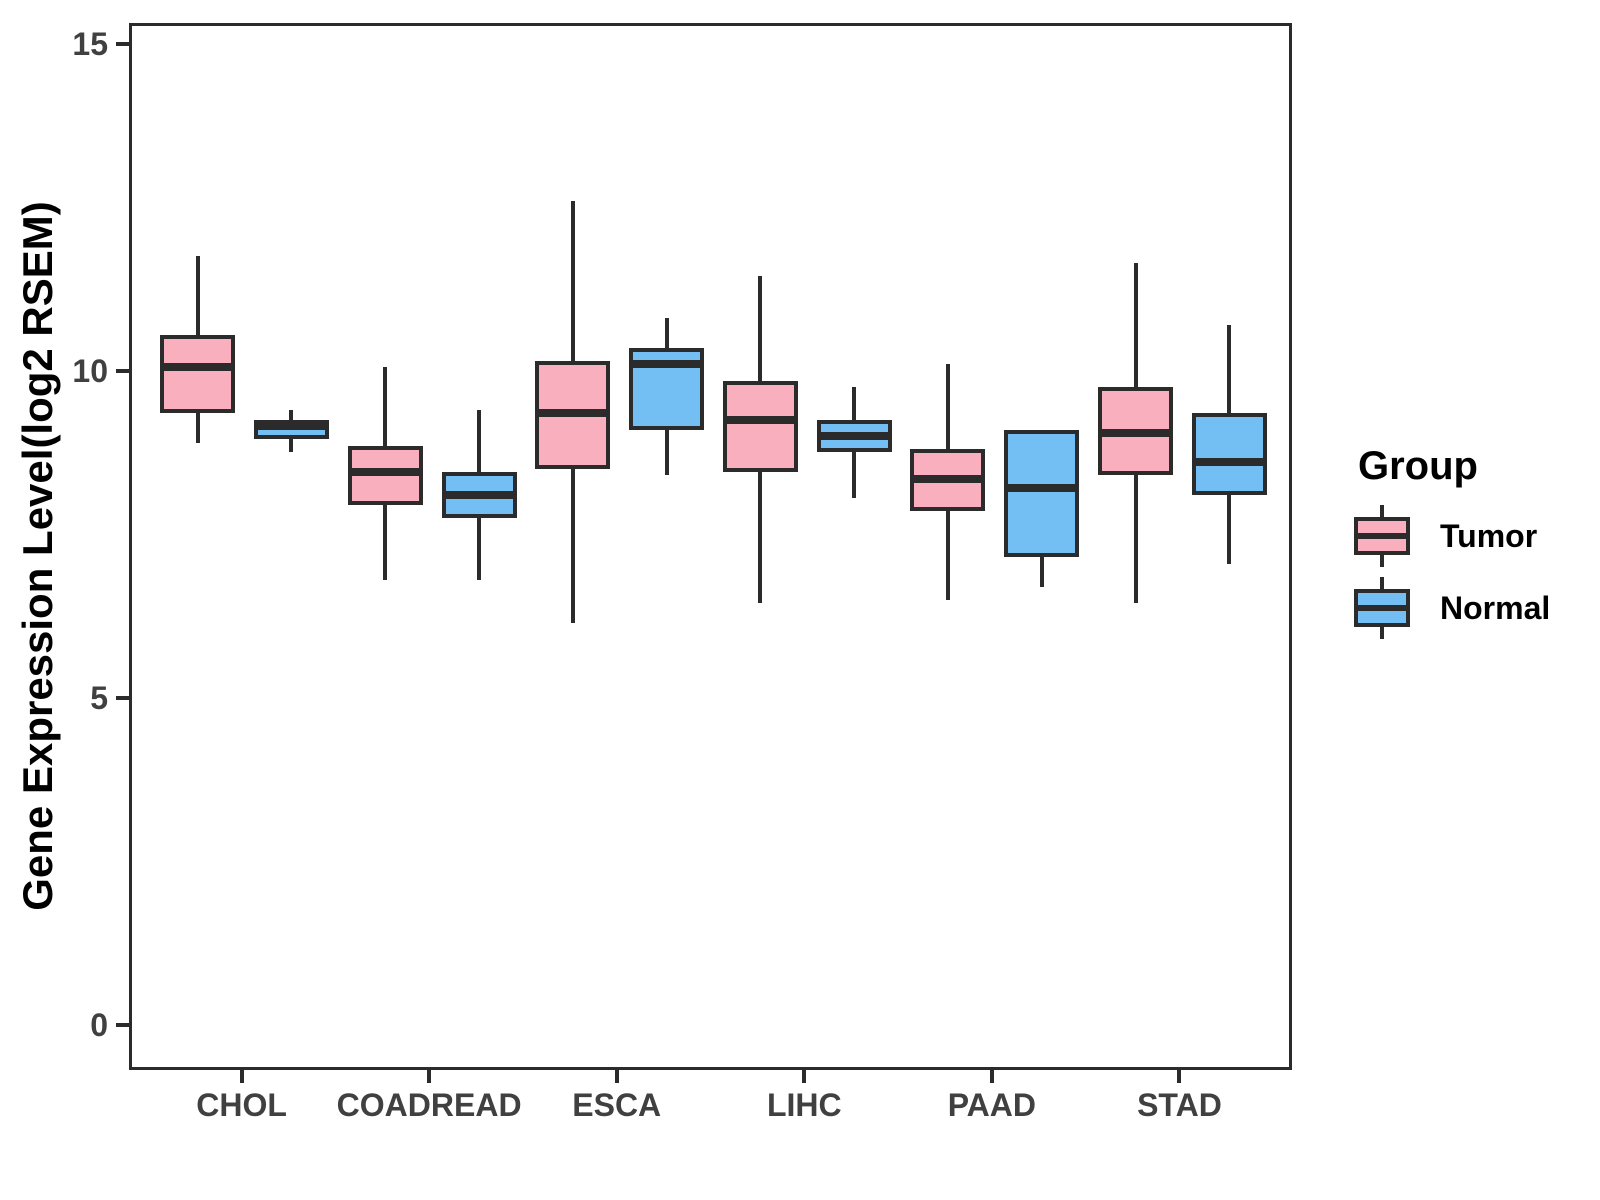  I want to click on box-median-normal-CHOL, so click(291, 426).